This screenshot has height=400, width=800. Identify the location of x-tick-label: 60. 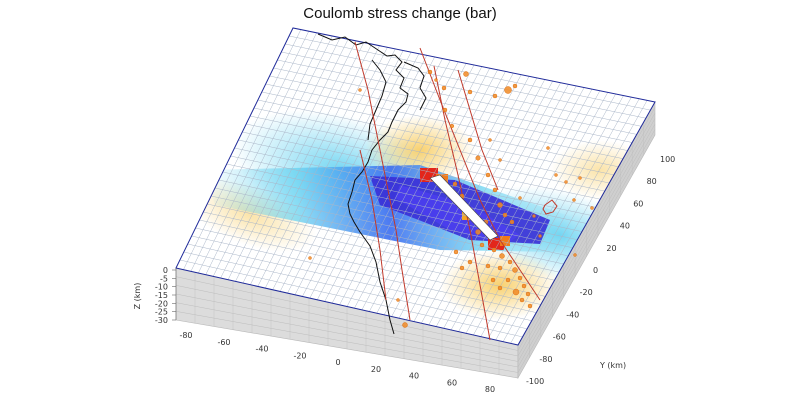
(452, 382).